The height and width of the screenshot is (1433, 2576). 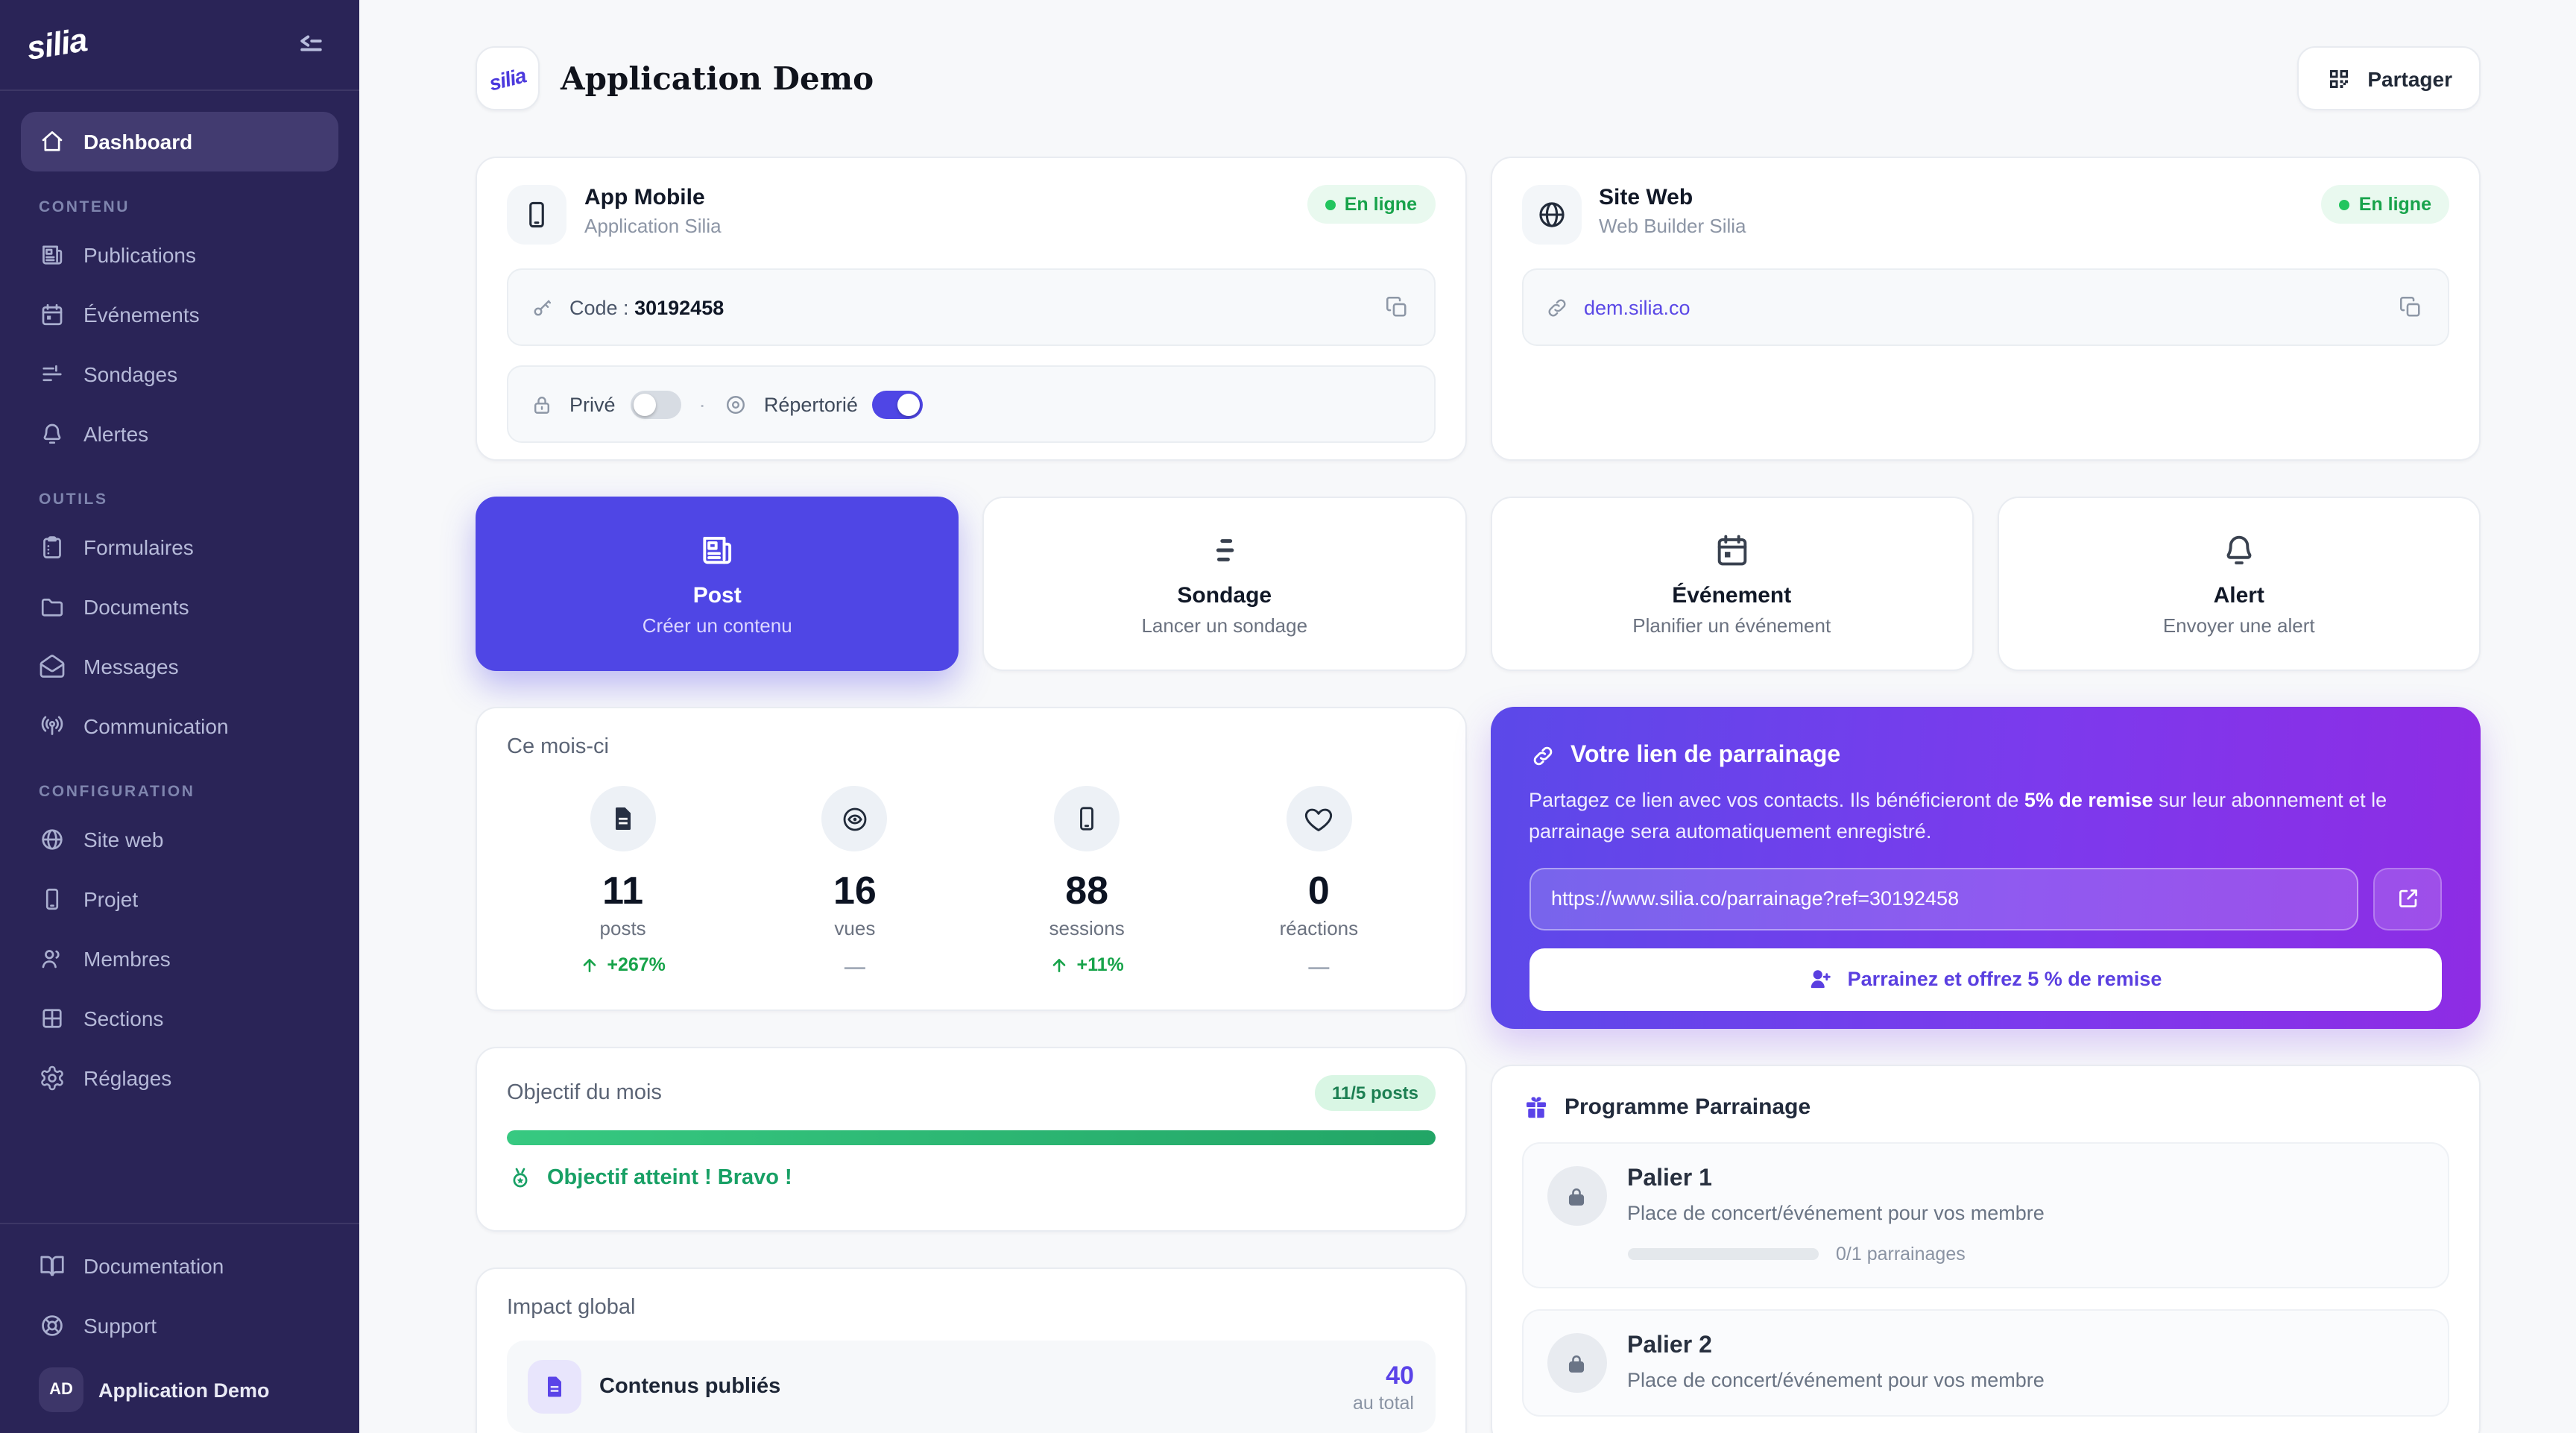 I want to click on site-url-link: dem.silia.co, so click(x=1637, y=307).